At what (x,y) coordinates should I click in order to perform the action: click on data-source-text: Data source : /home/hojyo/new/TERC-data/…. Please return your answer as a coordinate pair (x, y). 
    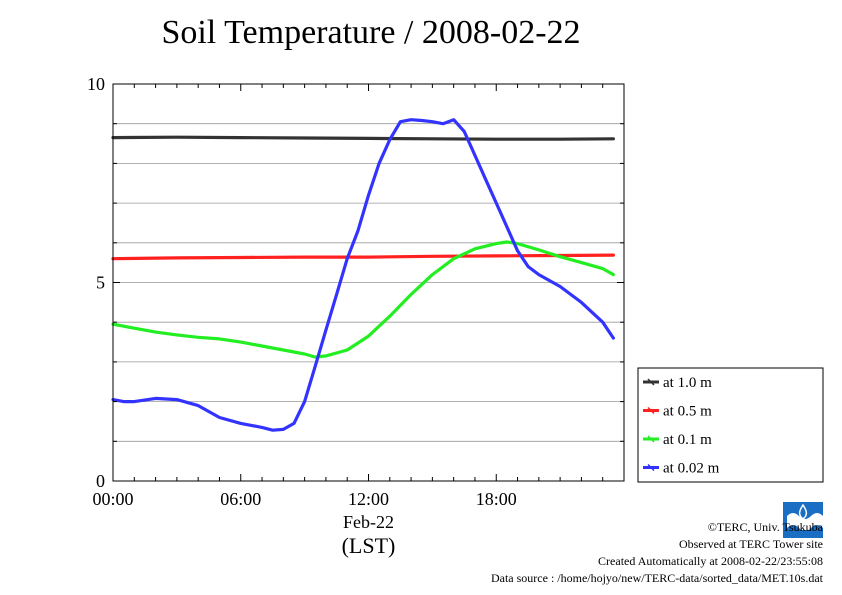
    Looking at the image, I should click on (656, 578).